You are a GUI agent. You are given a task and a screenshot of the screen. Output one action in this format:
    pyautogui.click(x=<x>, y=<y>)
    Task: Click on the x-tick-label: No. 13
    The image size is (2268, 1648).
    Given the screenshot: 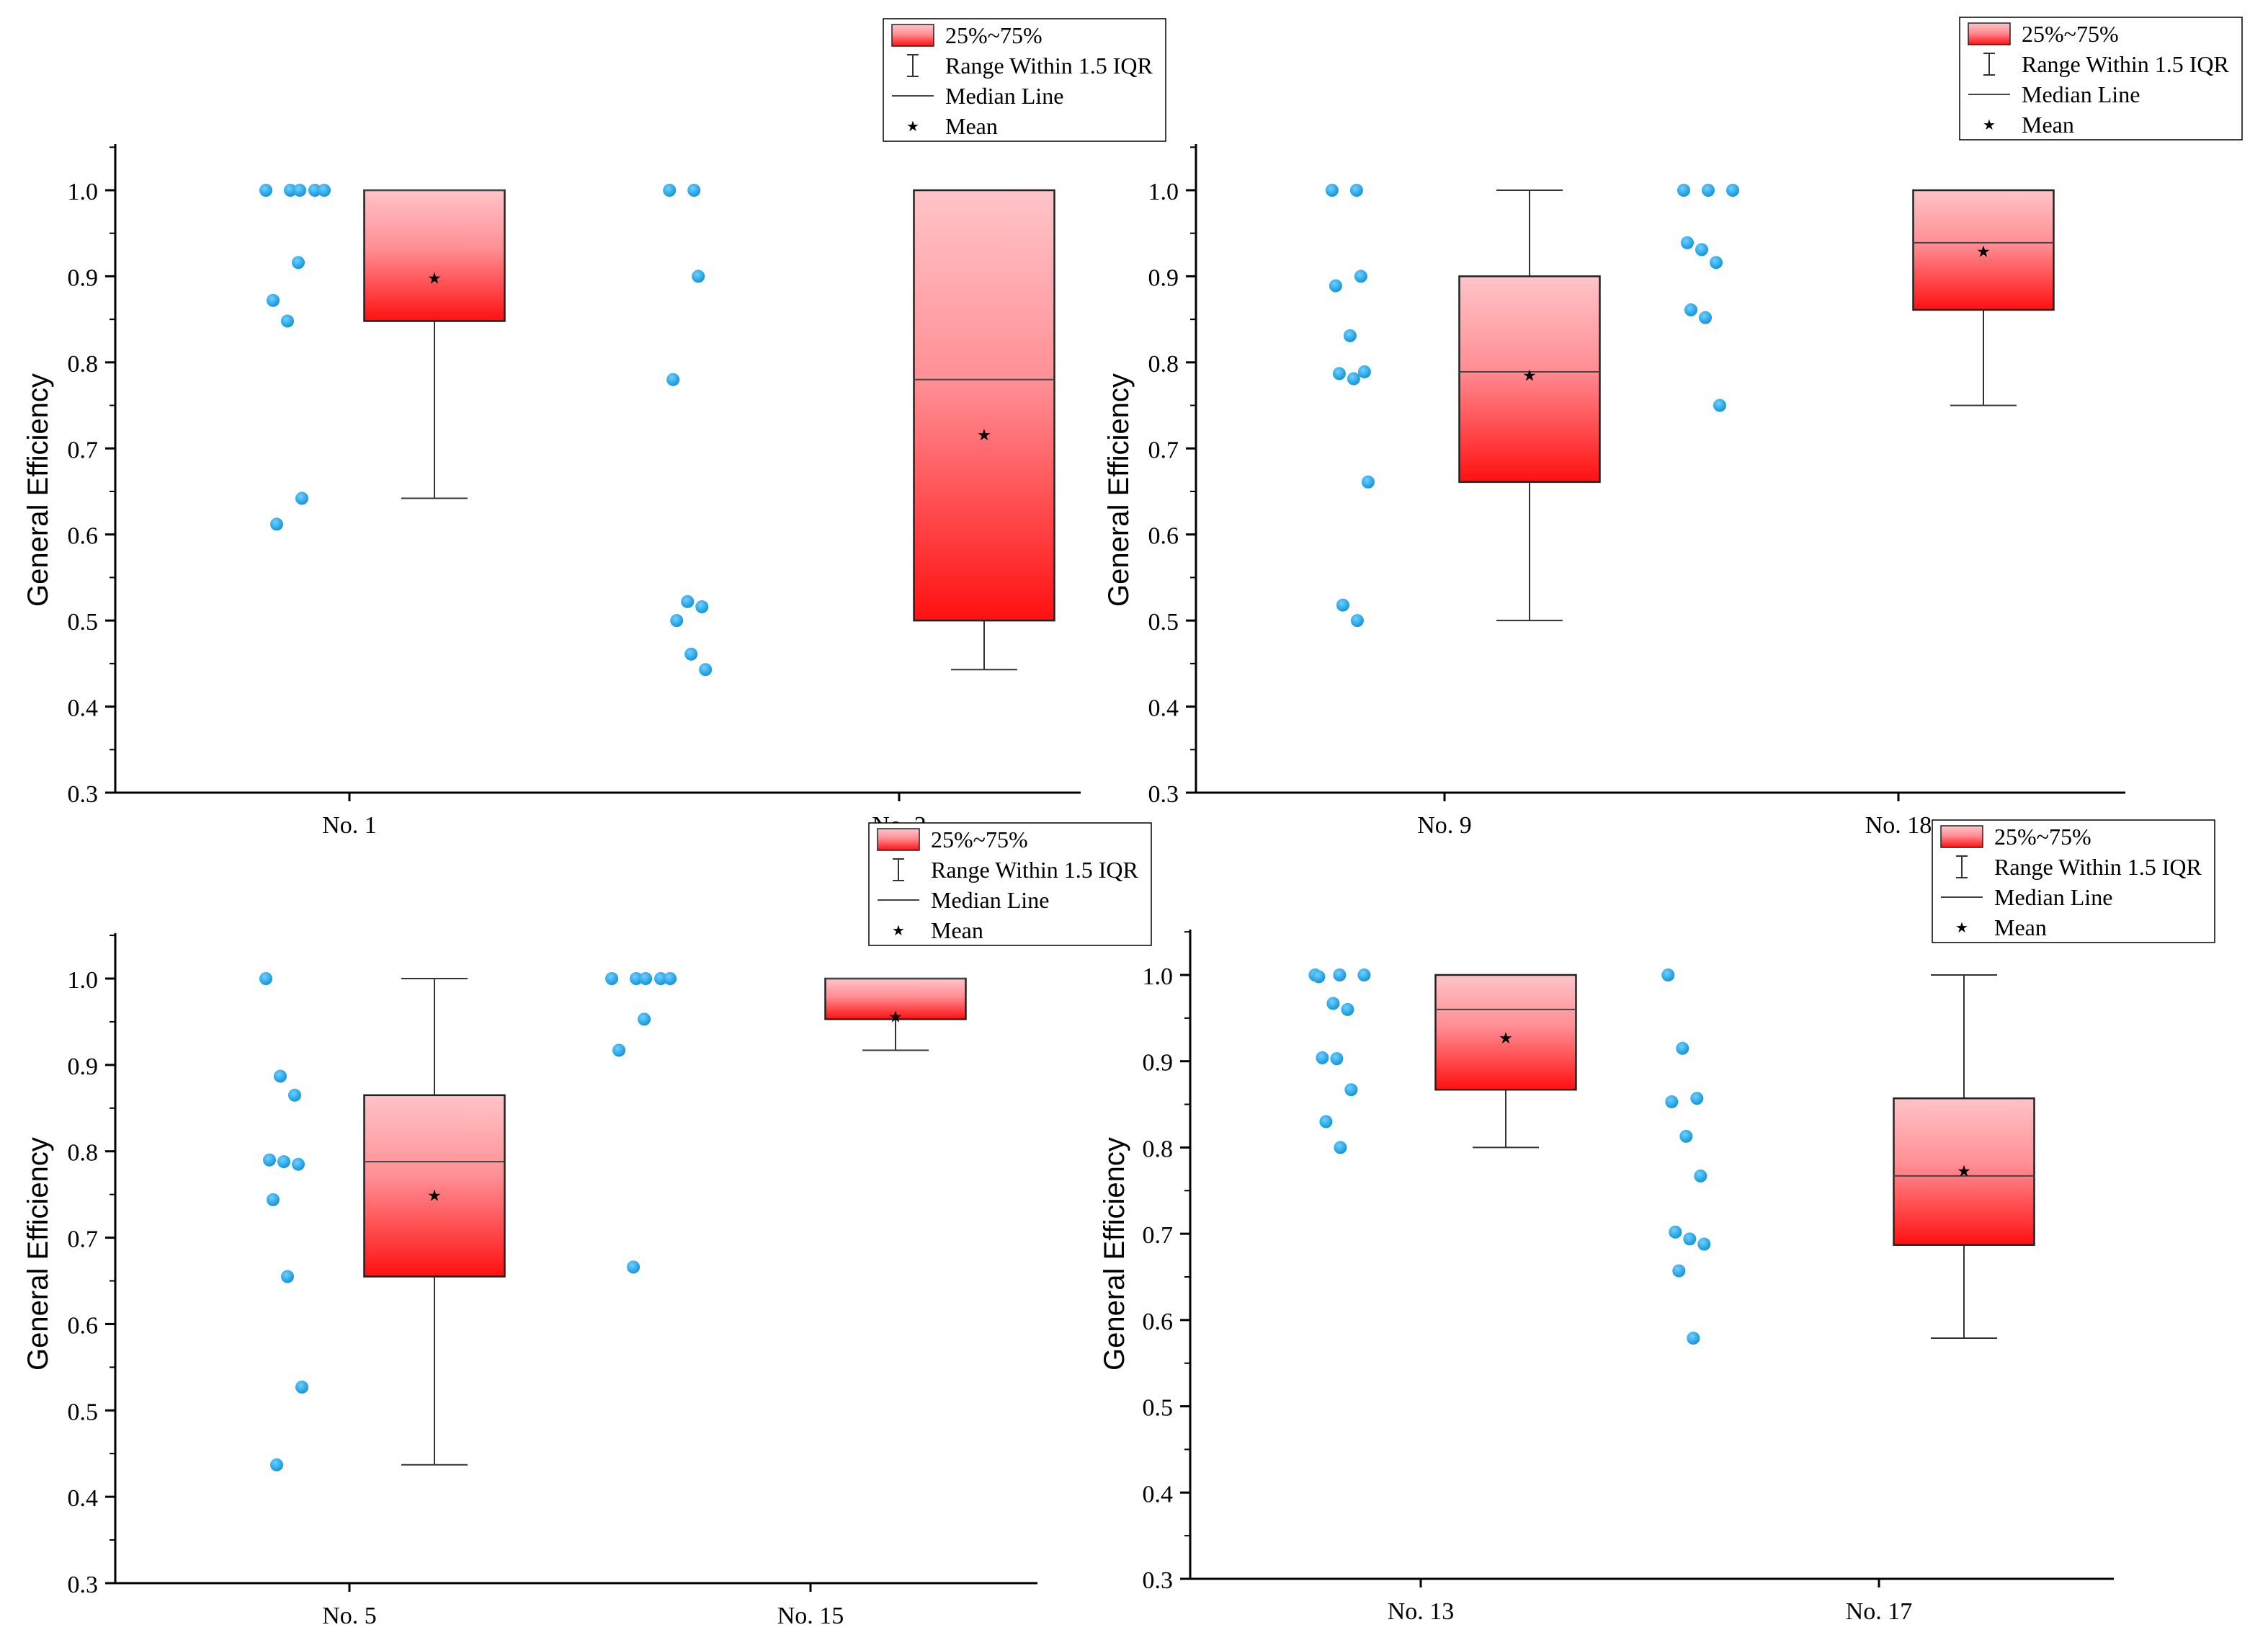 What is the action you would take?
    pyautogui.click(x=1421, y=1612)
    